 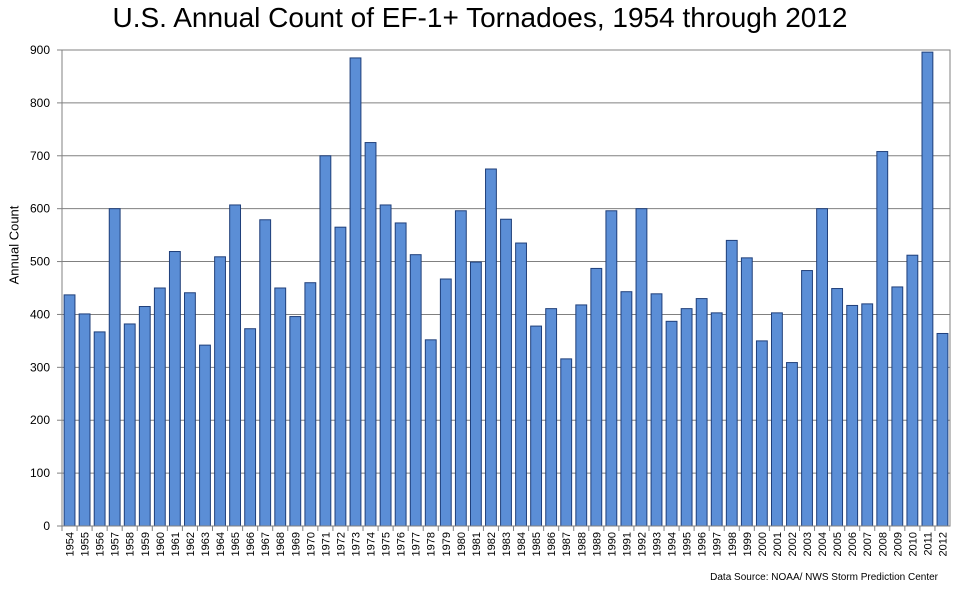 What do you see at coordinates (477, 544) in the screenshot?
I see `x-tick-label: 1981` at bounding box center [477, 544].